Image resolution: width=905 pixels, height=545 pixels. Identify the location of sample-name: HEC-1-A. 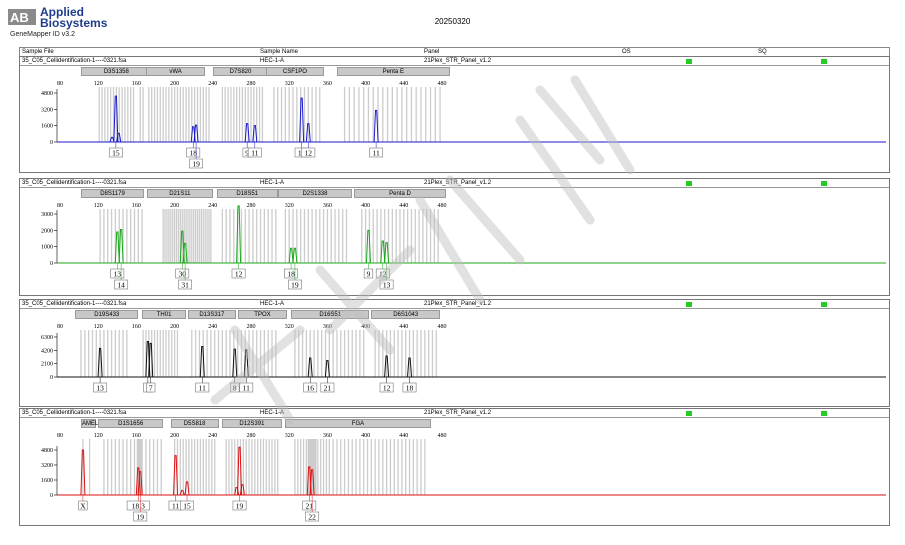
(272, 183).